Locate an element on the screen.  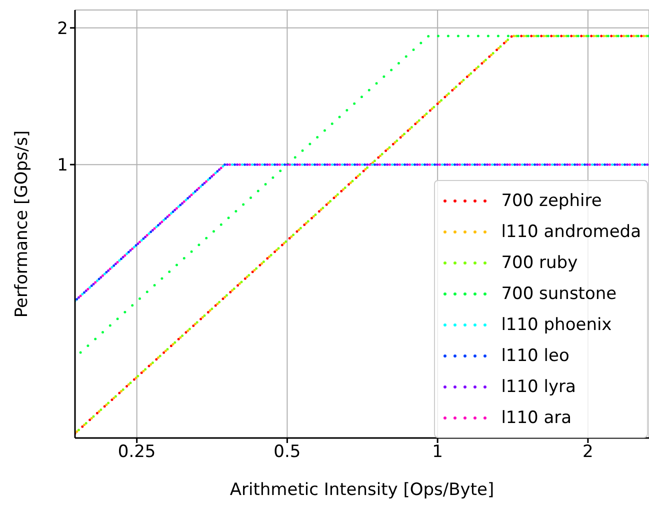
legend-label: 700 sunstone is located at coordinates (559, 294).